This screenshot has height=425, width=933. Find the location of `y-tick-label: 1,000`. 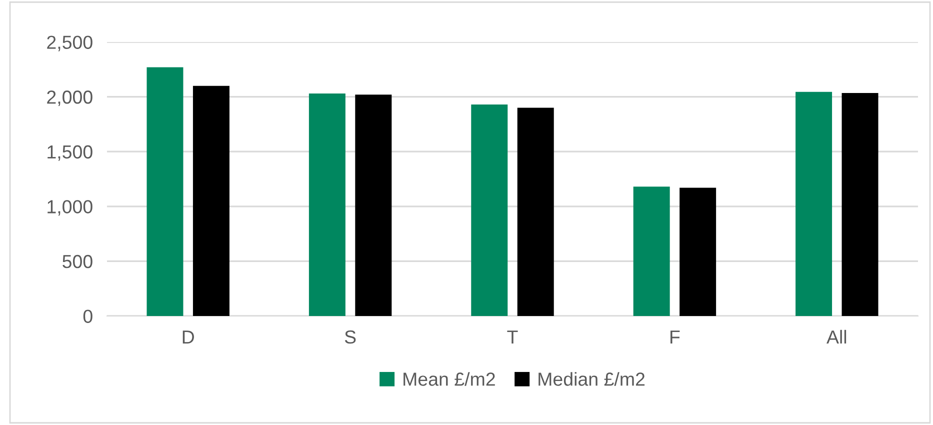

y-tick-label: 1,000 is located at coordinates (70, 208).